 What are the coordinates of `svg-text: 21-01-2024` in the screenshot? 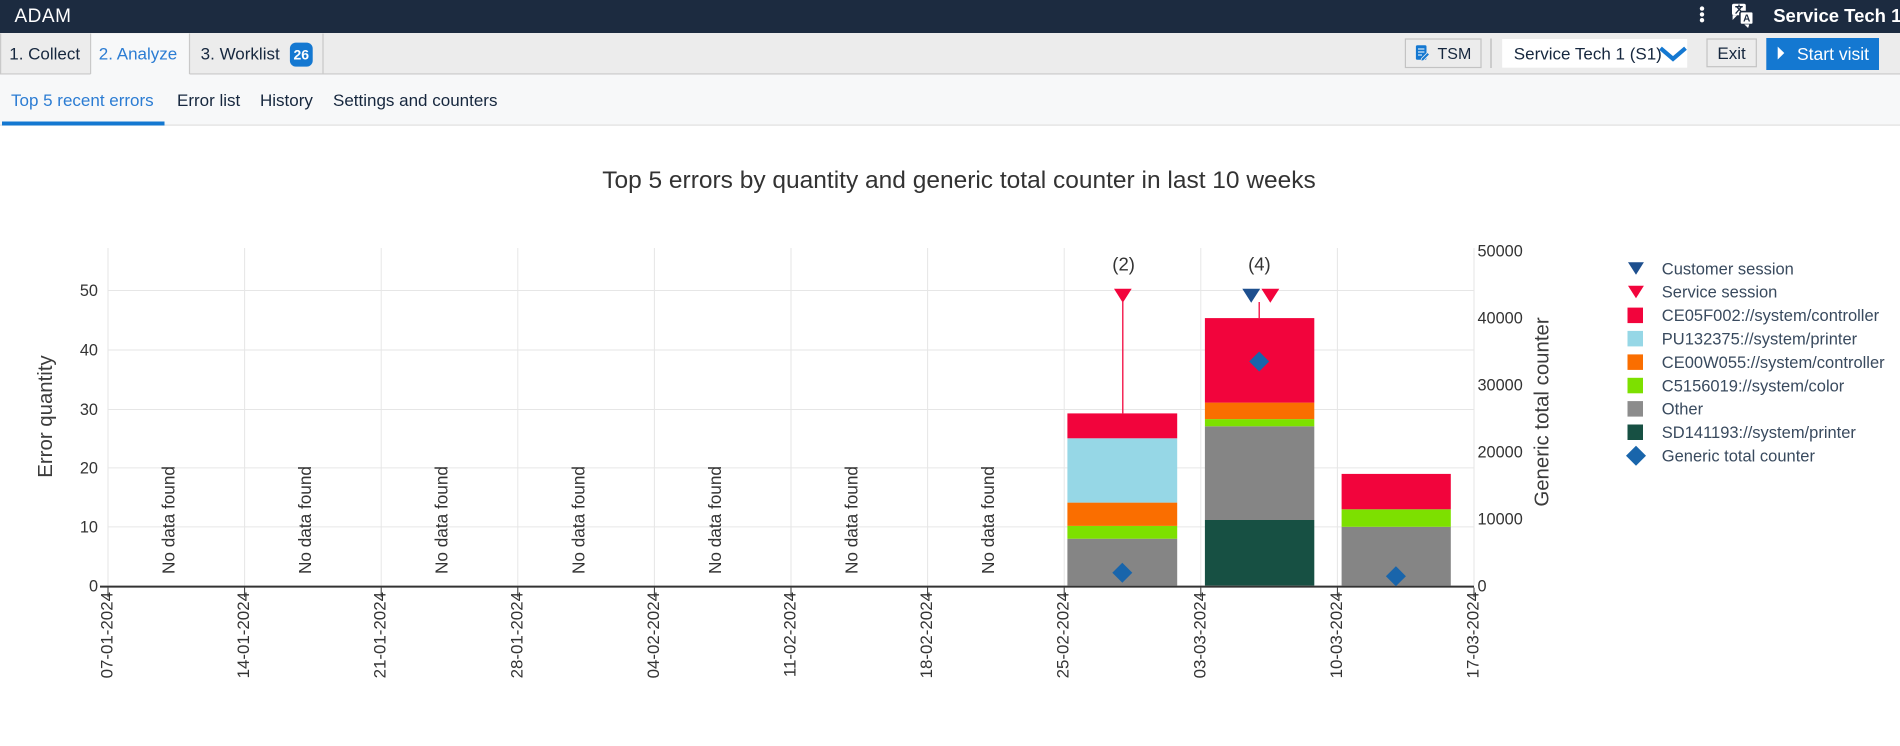 It's located at (380, 635).